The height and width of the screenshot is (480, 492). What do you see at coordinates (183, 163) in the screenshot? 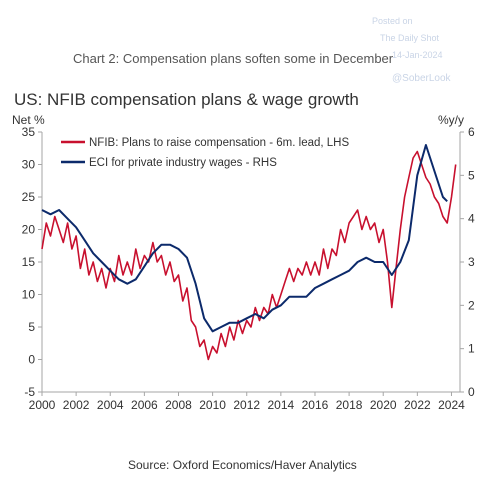
I see `legend-label-eci: ECI for private industry wages - RHS` at bounding box center [183, 163].